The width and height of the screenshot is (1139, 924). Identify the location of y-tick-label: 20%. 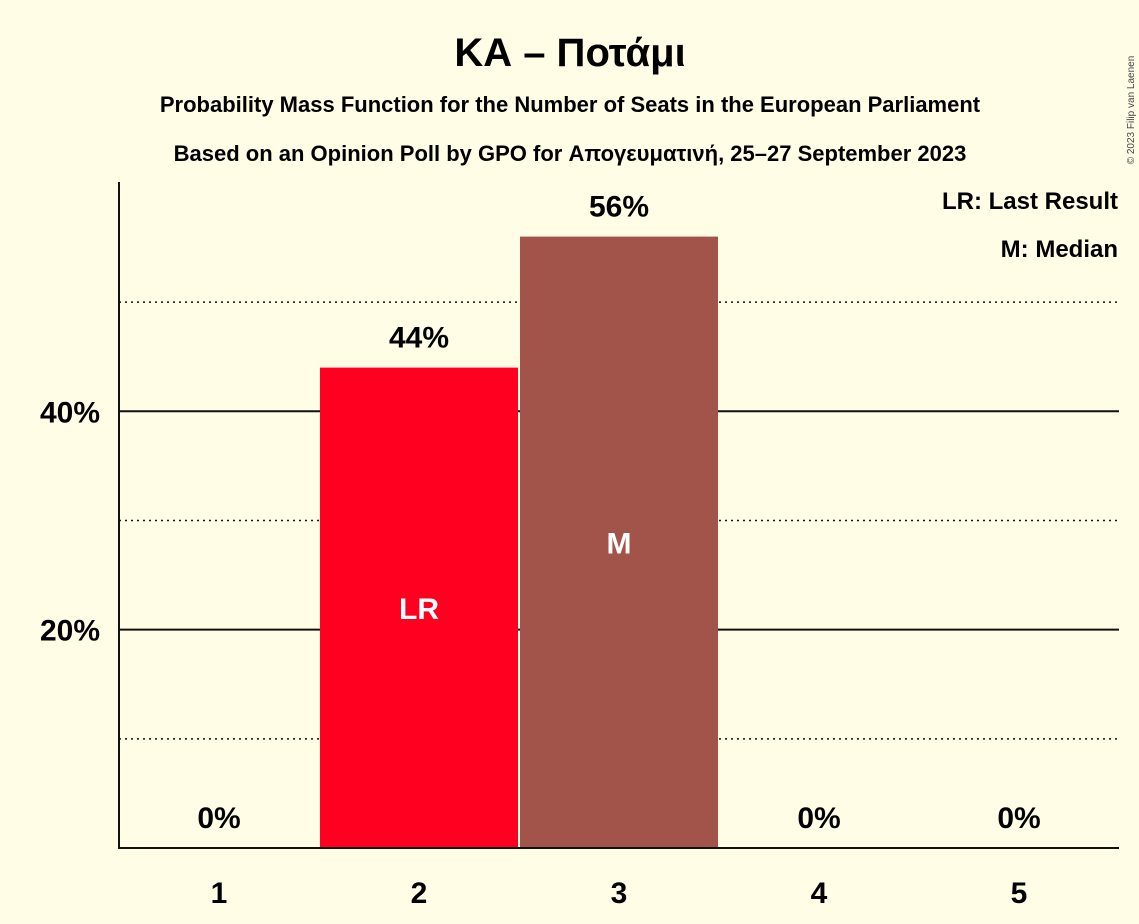
(70, 631).